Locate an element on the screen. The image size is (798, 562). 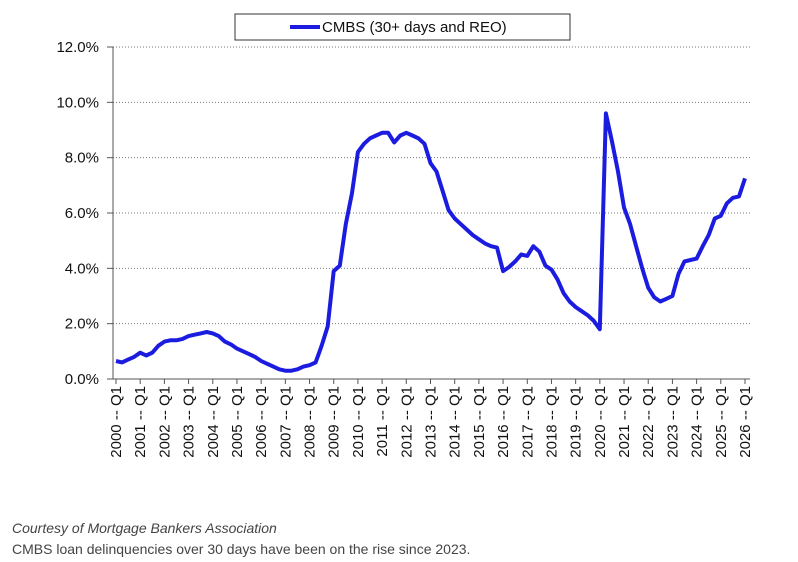
x-tick-label: 2009 -- Q1 is located at coordinates (334, 422).